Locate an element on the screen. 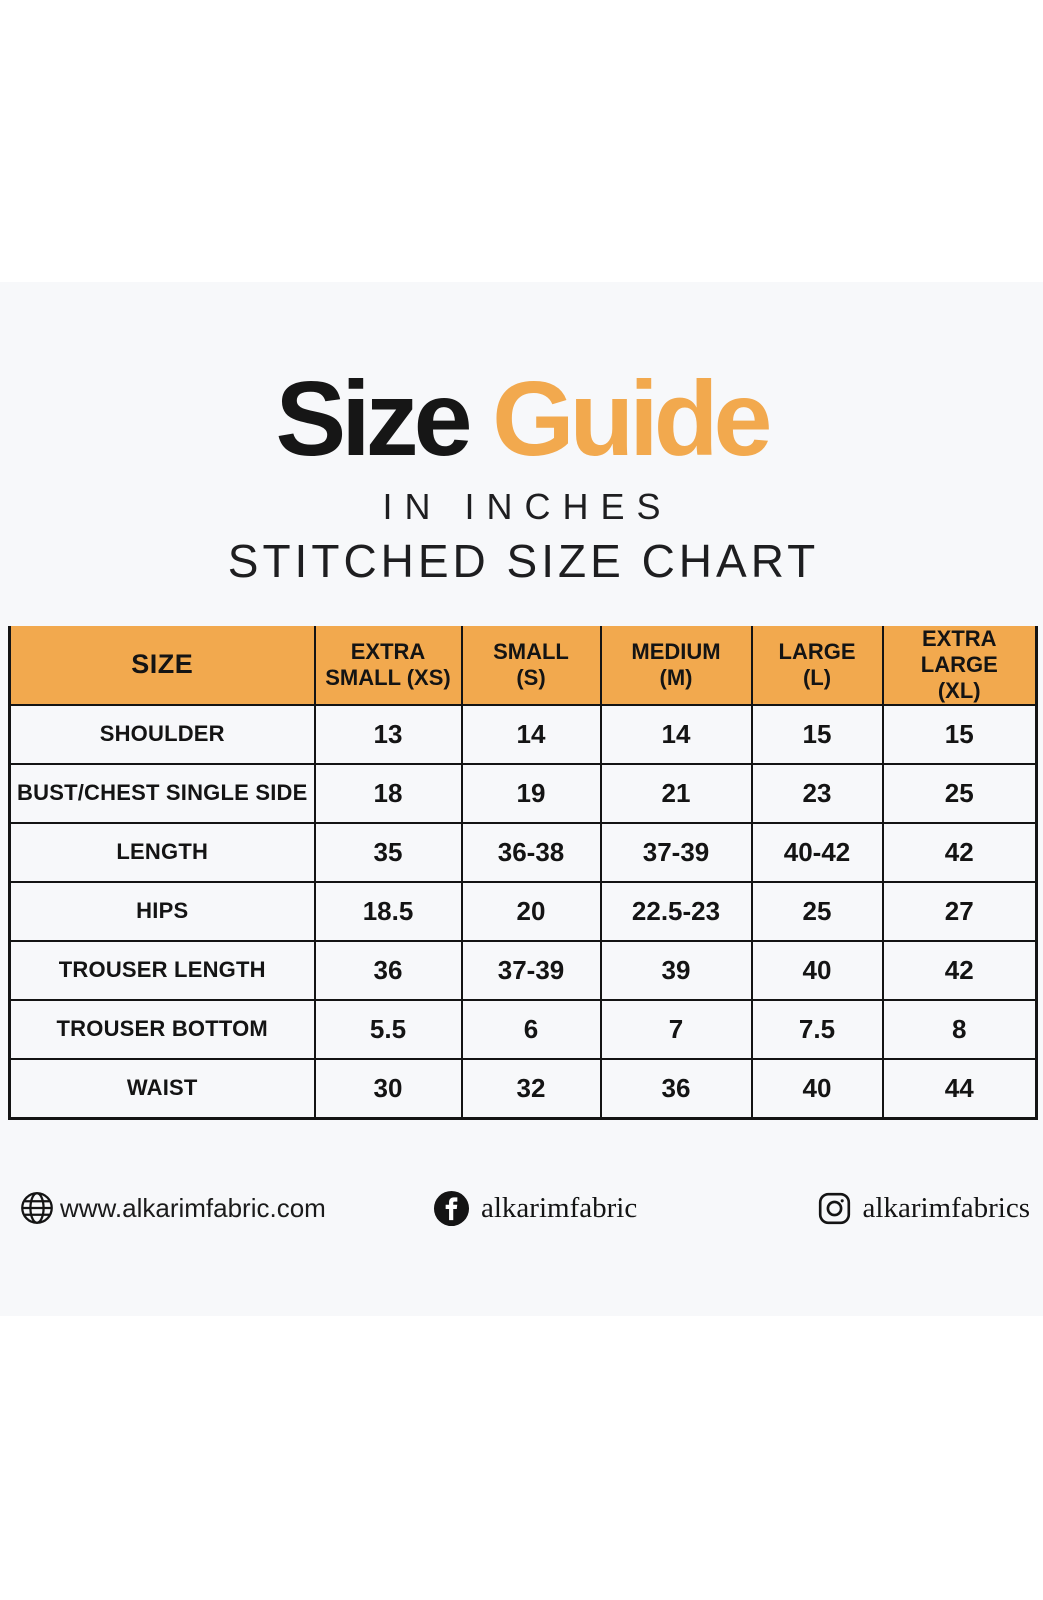 This screenshot has width=1043, height=1600. row-label: HIPS is located at coordinates (162, 911).